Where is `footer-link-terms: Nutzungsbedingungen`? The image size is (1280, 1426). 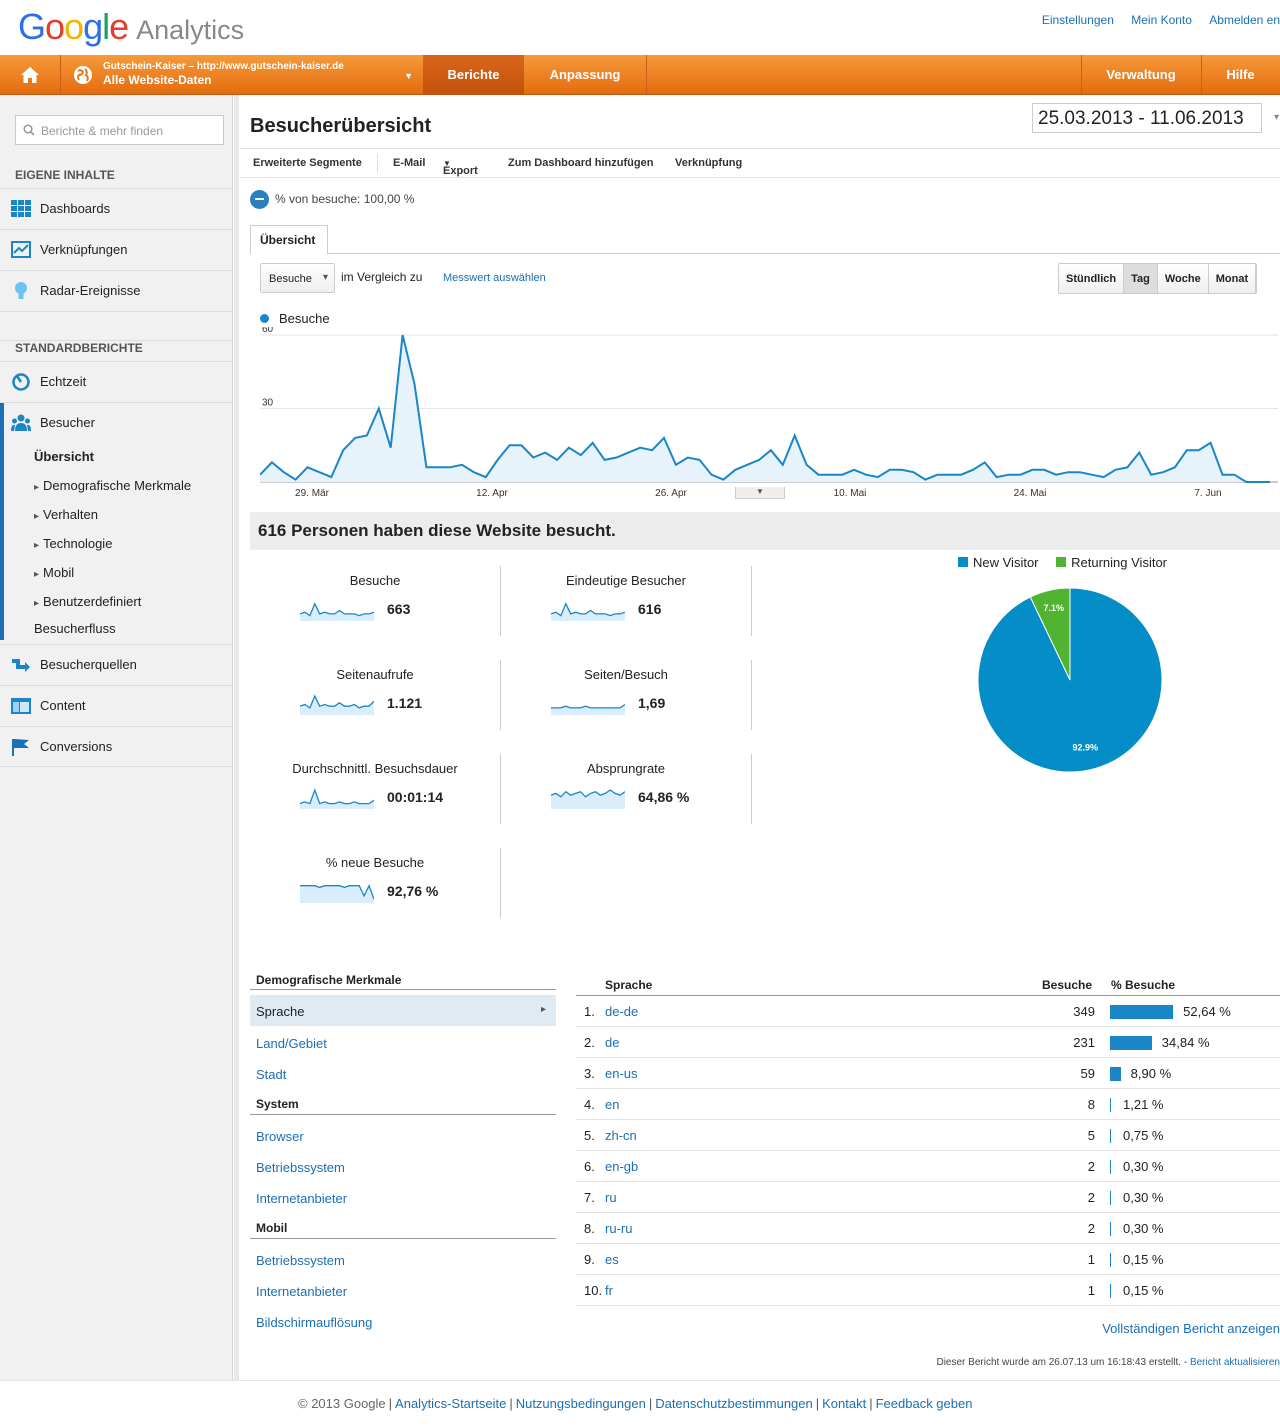
footer-link-terms: Nutzungsbedingungen is located at coordinates (580, 1403).